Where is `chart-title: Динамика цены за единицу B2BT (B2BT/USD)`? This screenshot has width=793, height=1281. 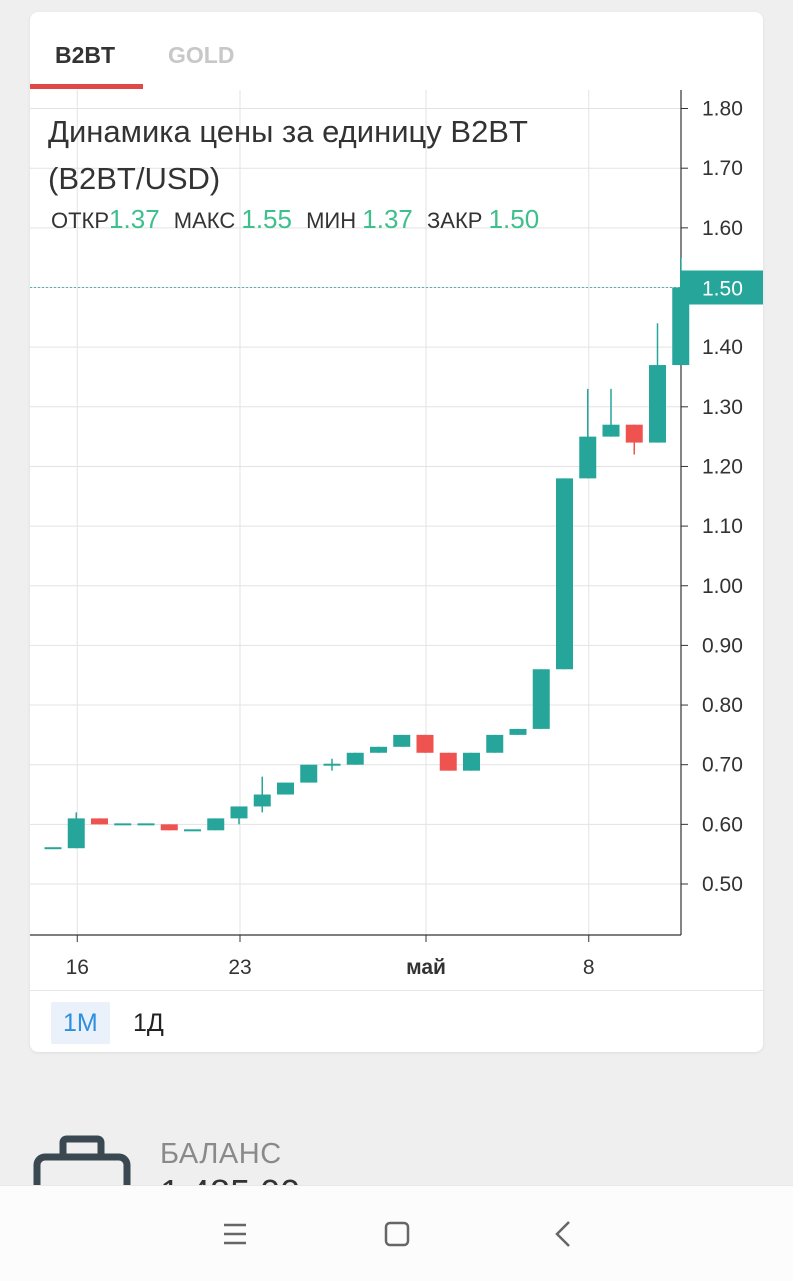
chart-title: Динамика цены за единицу B2BT (B2BT/USD) is located at coordinates (288, 155).